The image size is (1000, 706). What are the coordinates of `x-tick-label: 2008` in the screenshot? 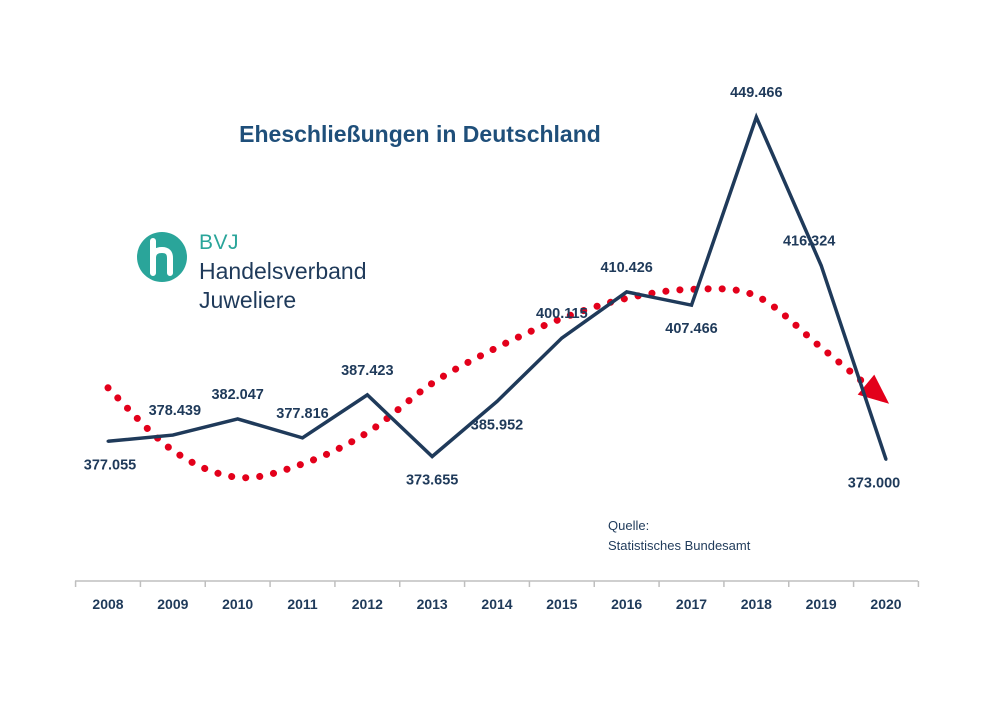 It's located at (107, 604).